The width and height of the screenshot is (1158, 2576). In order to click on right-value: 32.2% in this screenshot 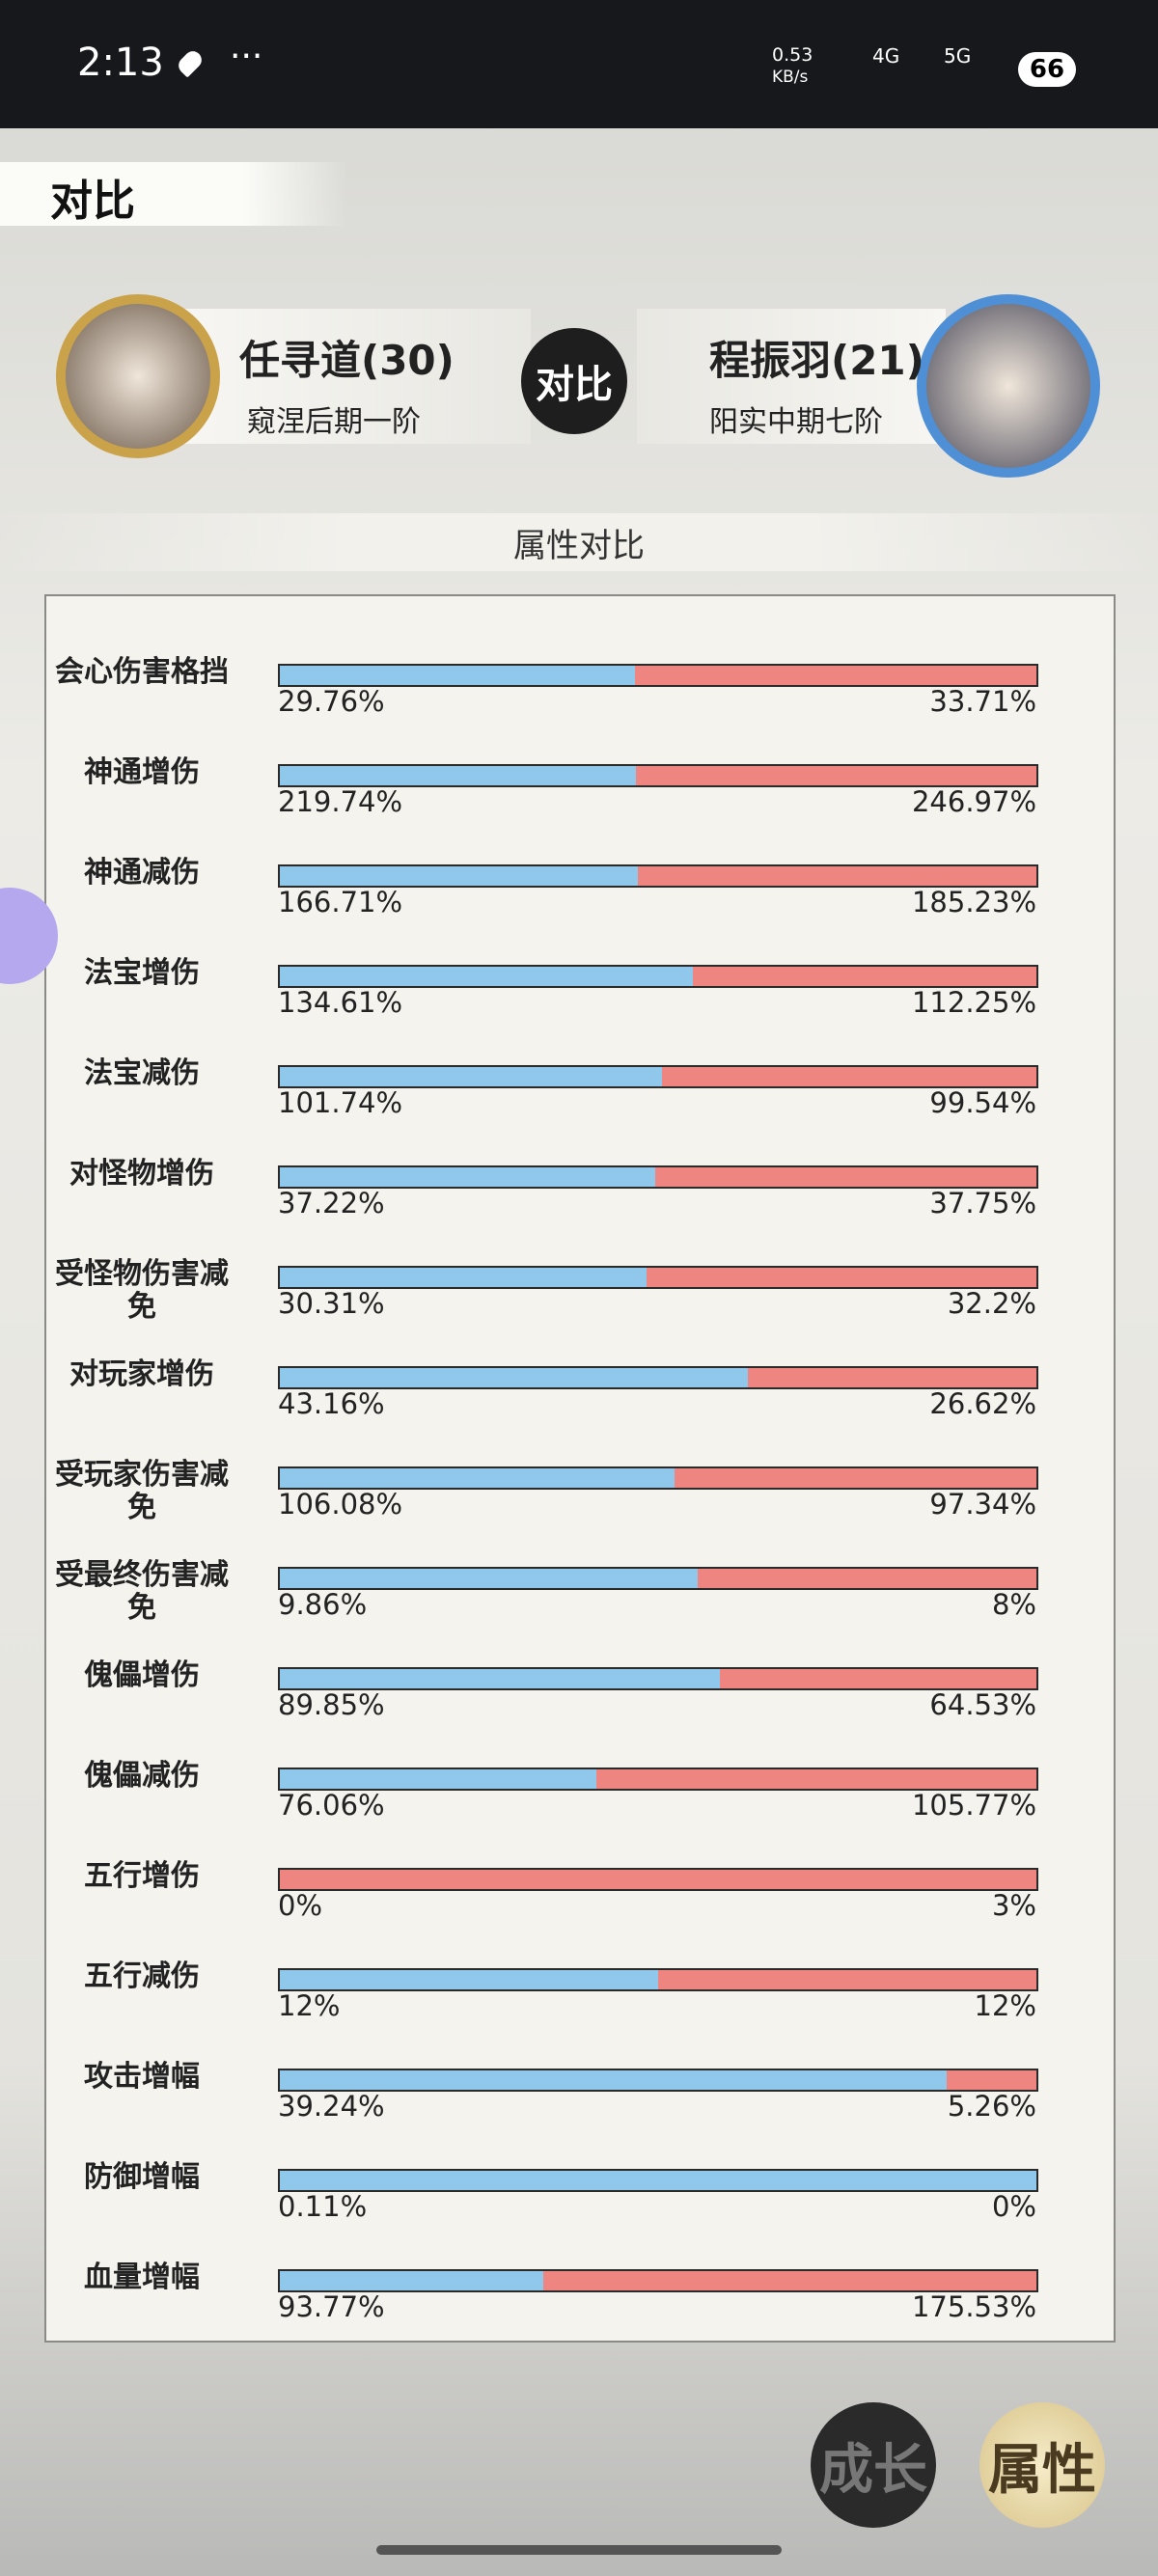, I will do `click(991, 1303)`.